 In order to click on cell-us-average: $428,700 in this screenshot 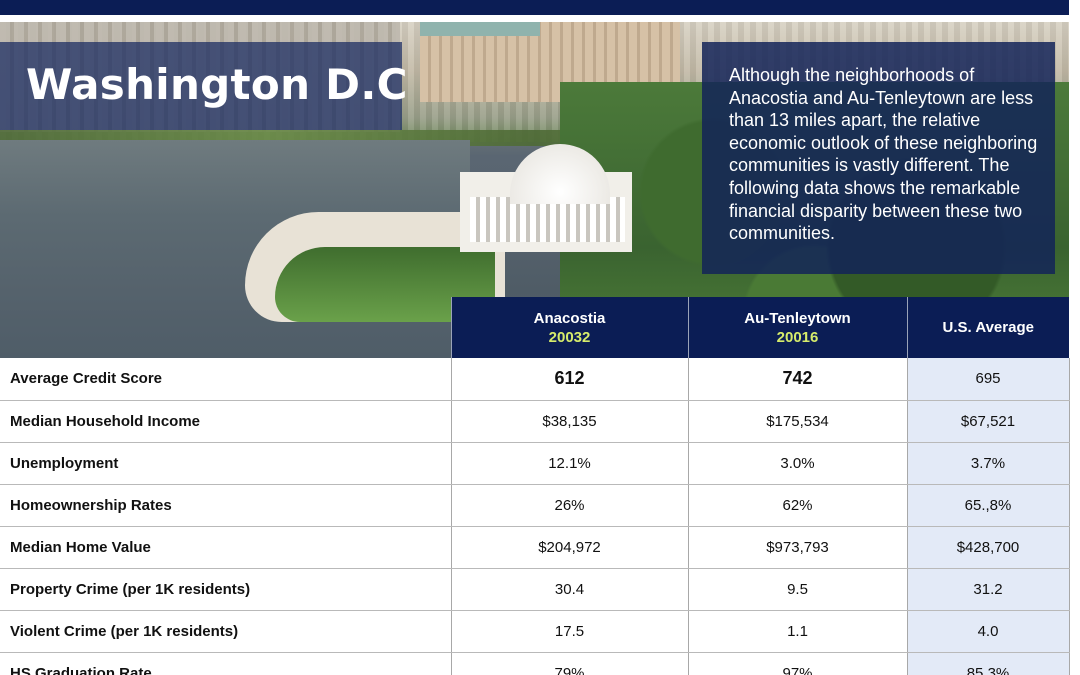, I will do `click(988, 547)`.